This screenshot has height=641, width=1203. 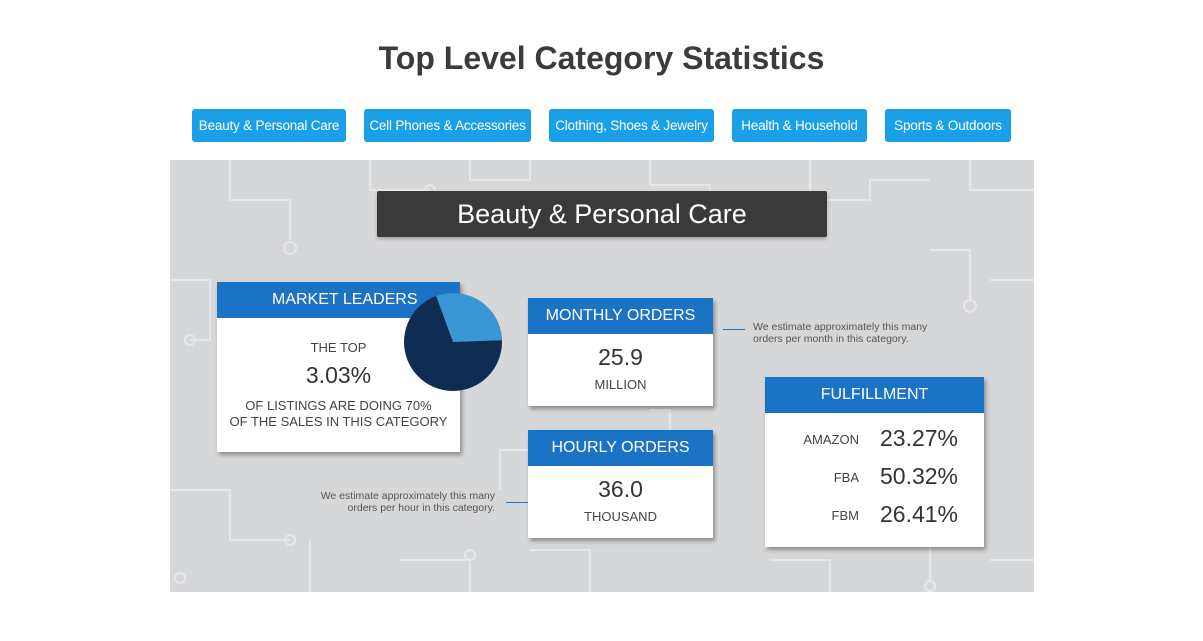 What do you see at coordinates (846, 477) in the screenshot?
I see `fulfillment-label: FBA` at bounding box center [846, 477].